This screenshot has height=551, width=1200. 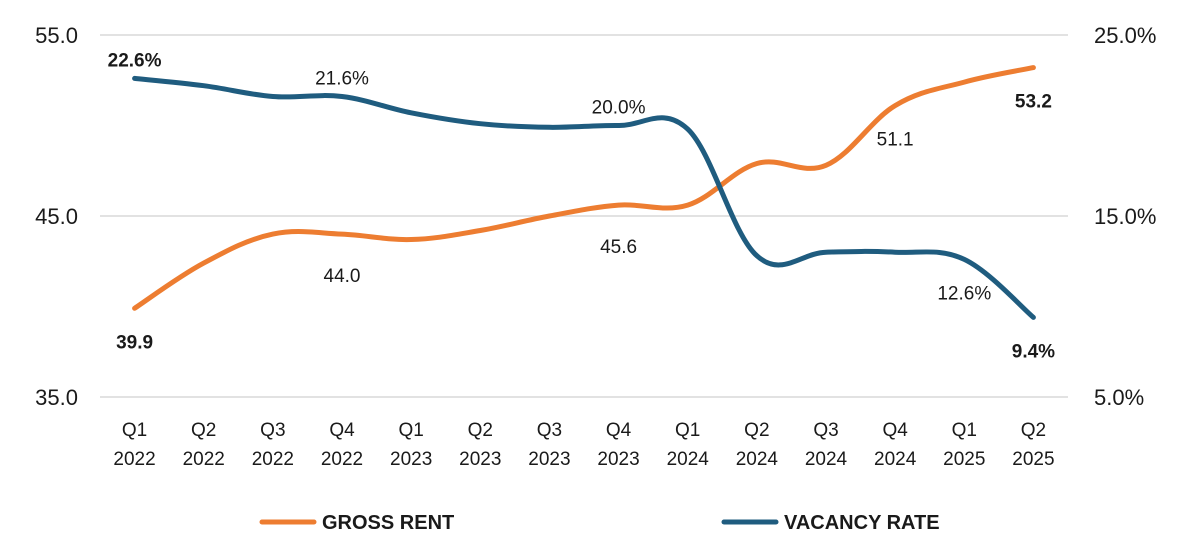 I want to click on legend-label-vacancy-rate: VACANCY RATE, so click(x=862, y=523).